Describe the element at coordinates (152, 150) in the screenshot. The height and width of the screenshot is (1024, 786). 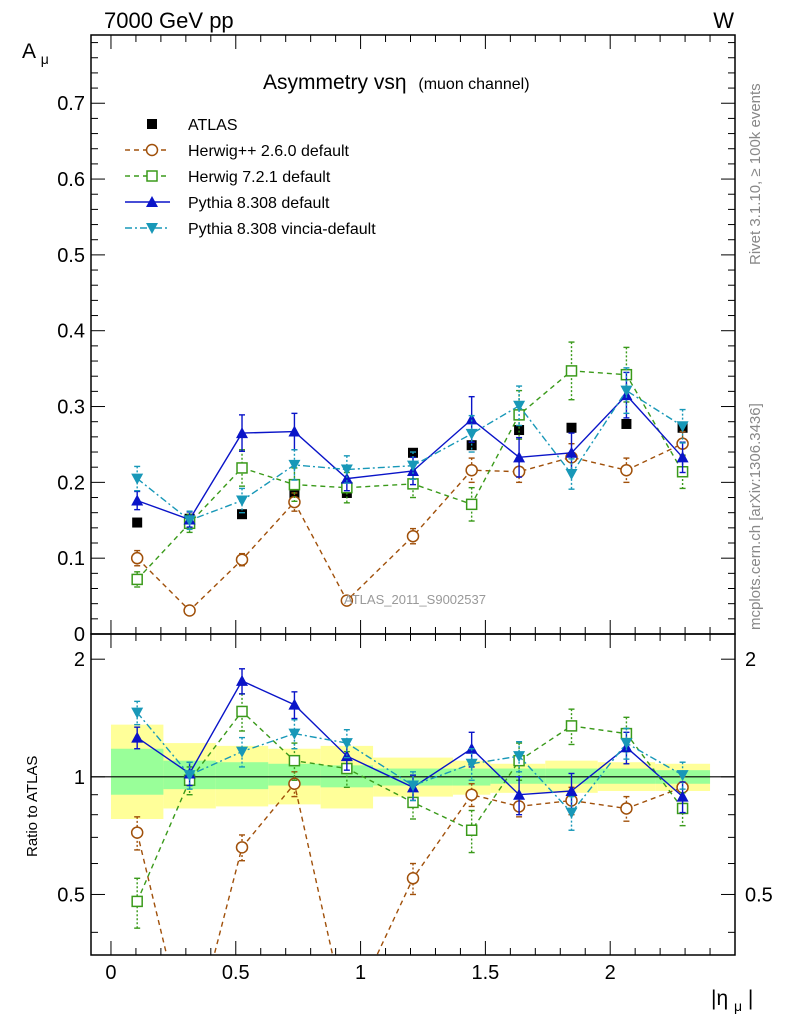
I see `legend-marker-herwig-2-6-0-default` at that location.